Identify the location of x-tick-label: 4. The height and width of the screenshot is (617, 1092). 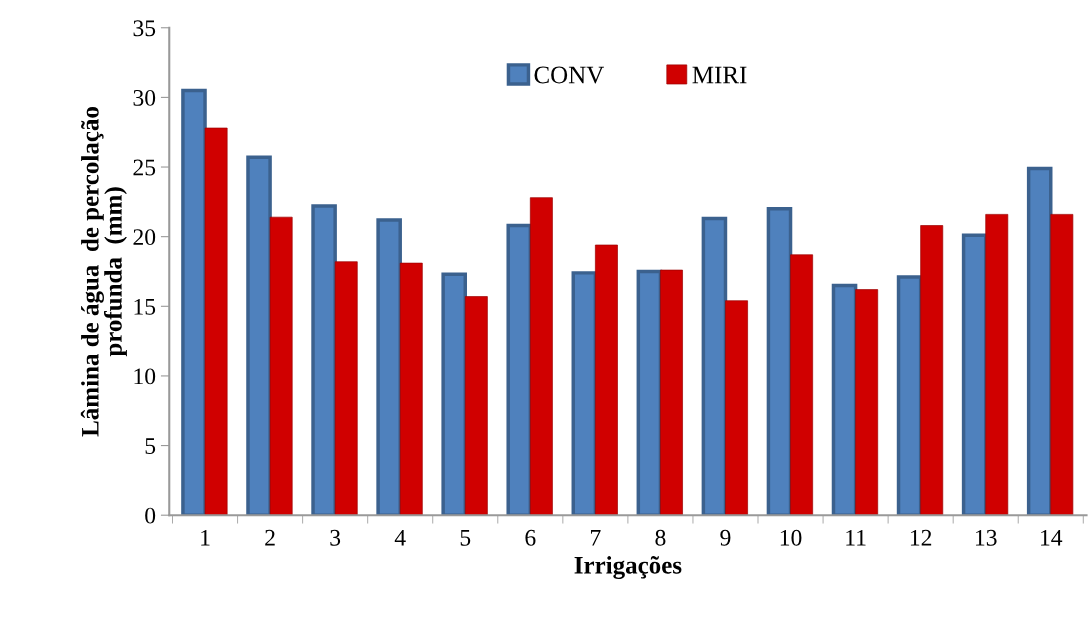
(400, 537).